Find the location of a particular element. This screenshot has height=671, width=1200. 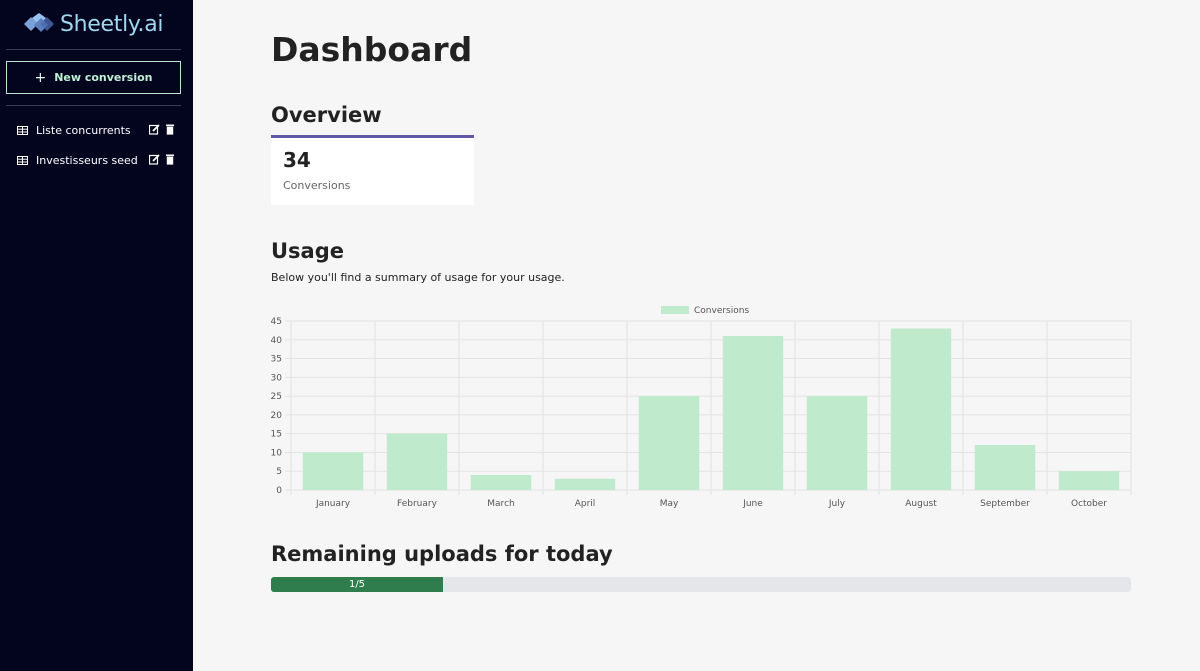

sidebar-item-investisseurs-seed: Investisseurs seed is located at coordinates (97, 160).